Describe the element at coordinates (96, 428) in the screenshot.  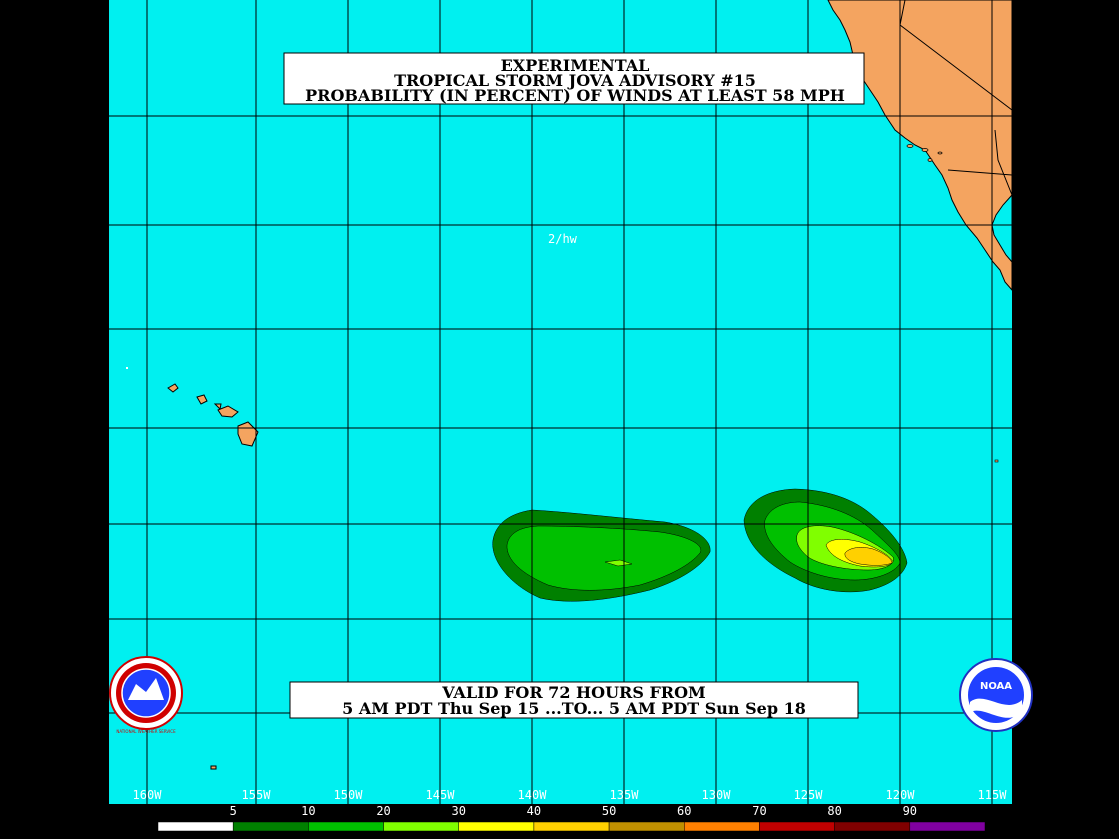
I see `latitude-label: 20N` at that location.